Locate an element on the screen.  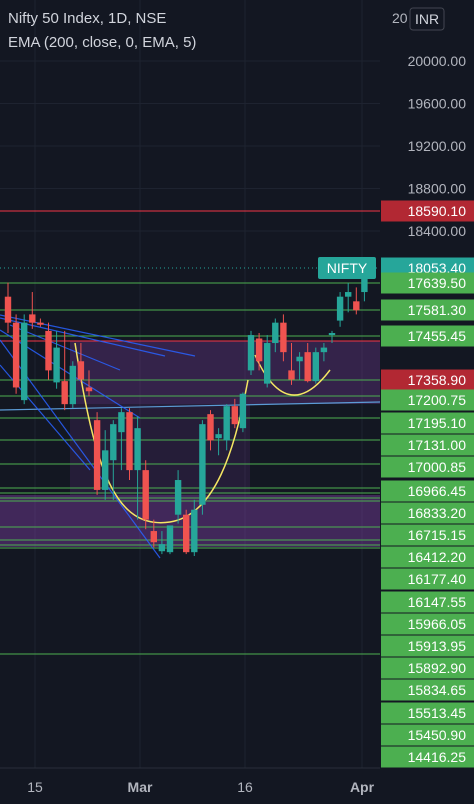
level-price-label: 15450.90 is located at coordinates (437, 735).